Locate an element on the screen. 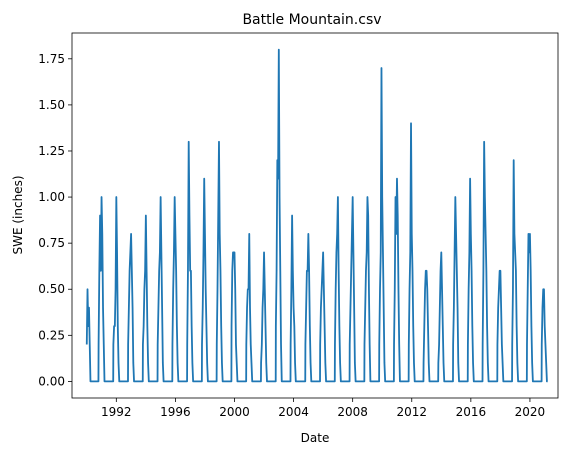  x-axis-label: Date is located at coordinates (315, 438).